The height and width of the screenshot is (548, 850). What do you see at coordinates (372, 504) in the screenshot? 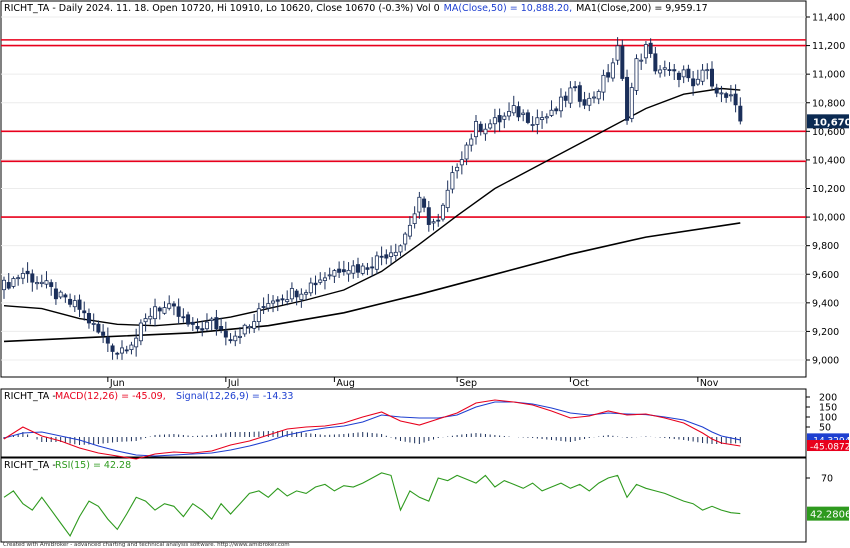
I see `rsi-line` at bounding box center [372, 504].